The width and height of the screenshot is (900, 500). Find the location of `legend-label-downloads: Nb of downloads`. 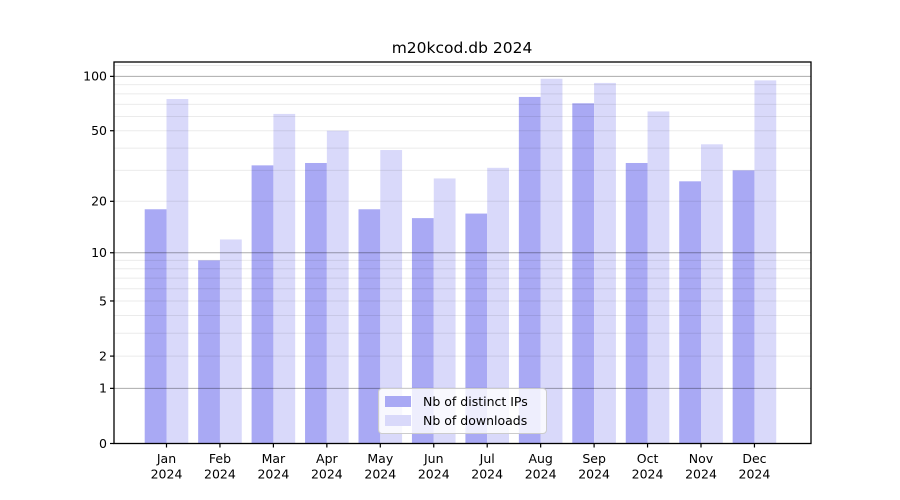

legend-label-downloads: Nb of downloads is located at coordinates (475, 420).